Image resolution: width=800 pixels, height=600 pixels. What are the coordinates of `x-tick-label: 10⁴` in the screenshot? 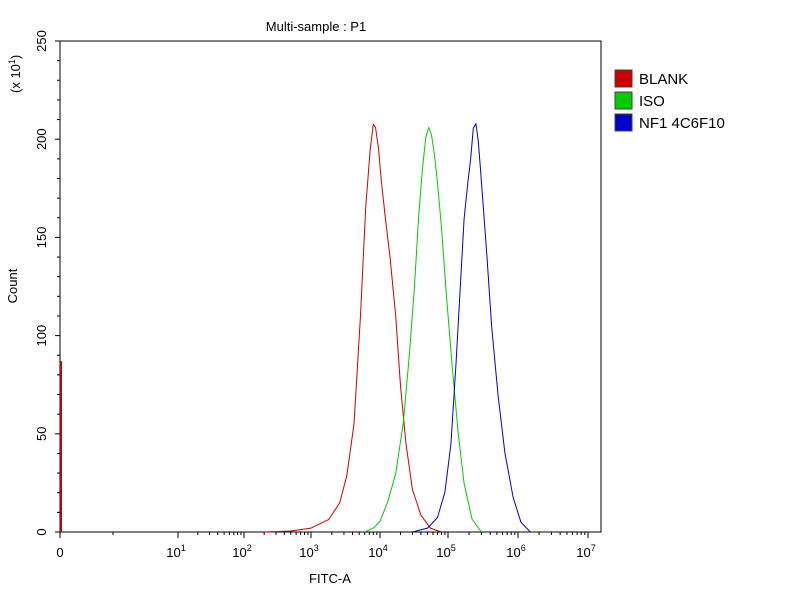 It's located at (377, 551).